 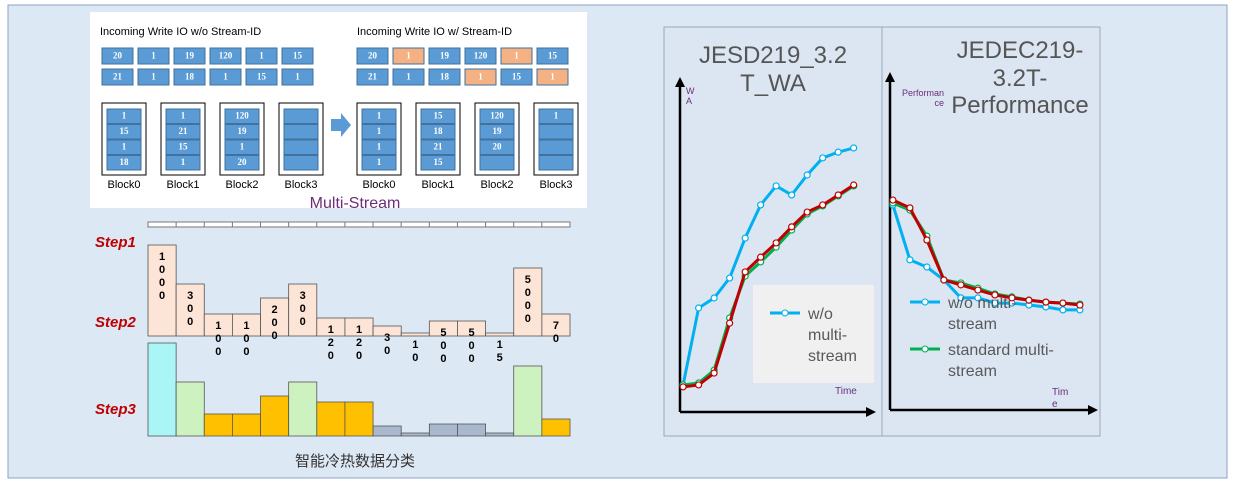 What do you see at coordinates (300, 185) in the screenshot?
I see `block-label: Block3` at bounding box center [300, 185].